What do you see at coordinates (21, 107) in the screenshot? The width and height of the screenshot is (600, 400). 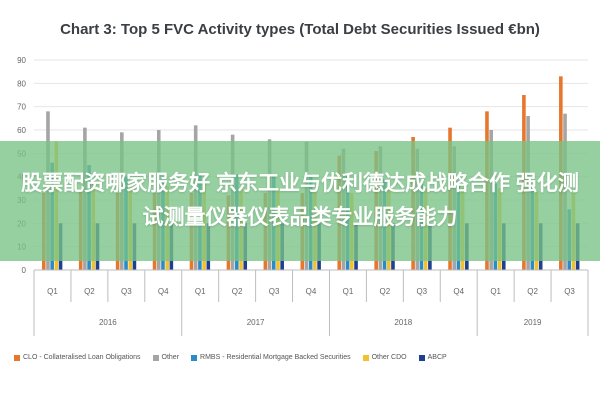 I see `y-tick-label: 70` at bounding box center [21, 107].